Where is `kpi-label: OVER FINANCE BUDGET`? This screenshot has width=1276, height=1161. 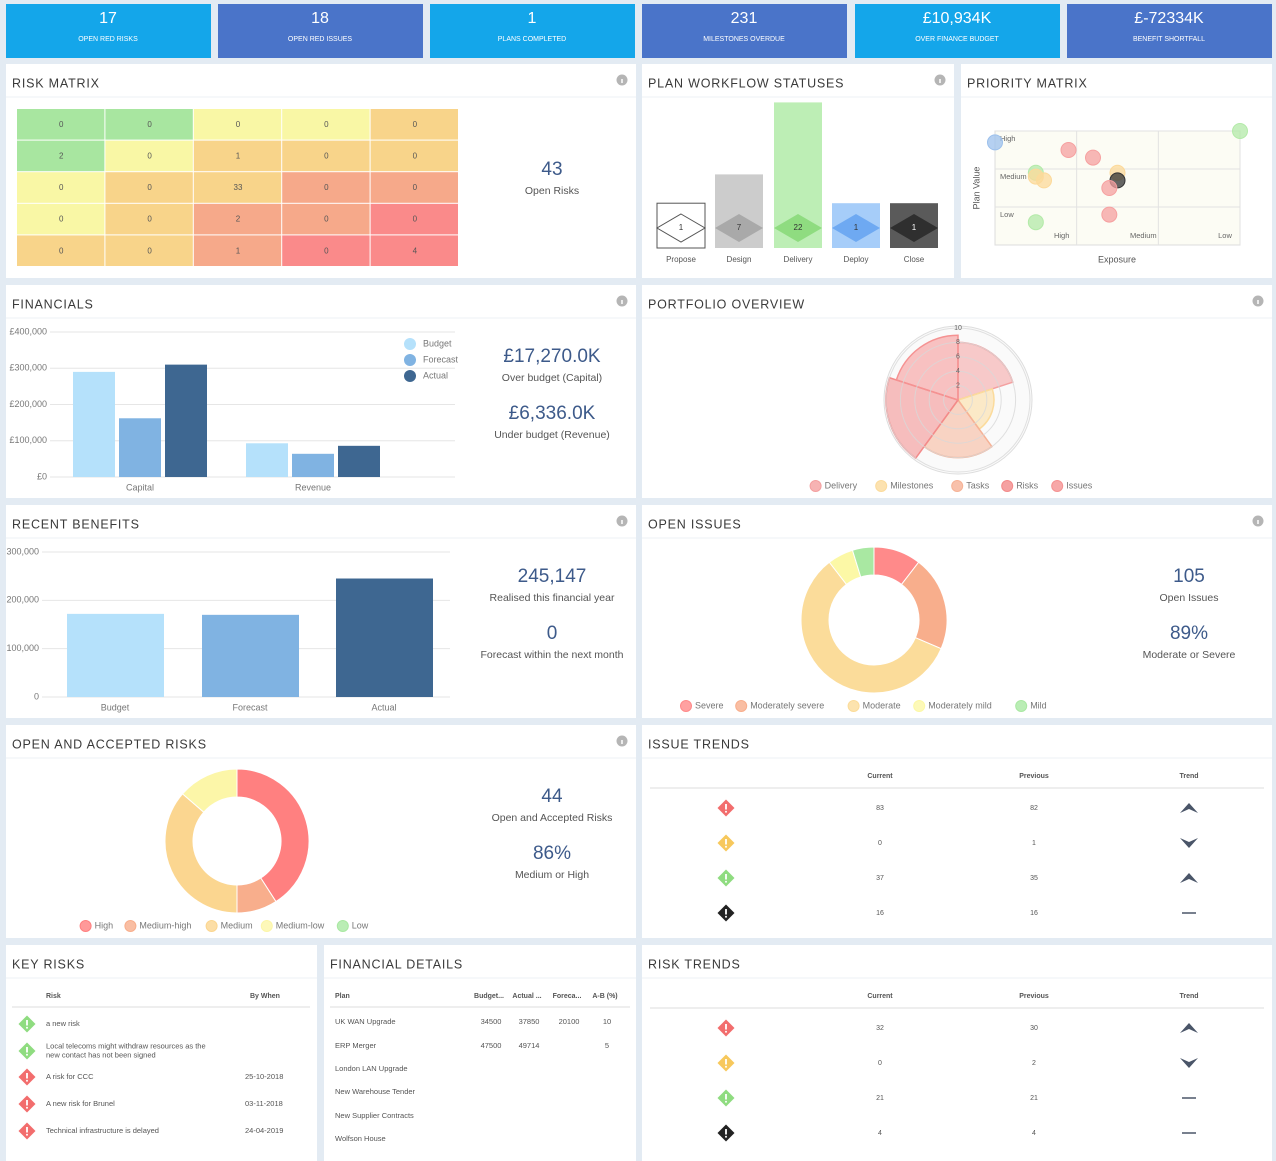
kpi-label: OVER FINANCE BUDGET is located at coordinates (957, 39).